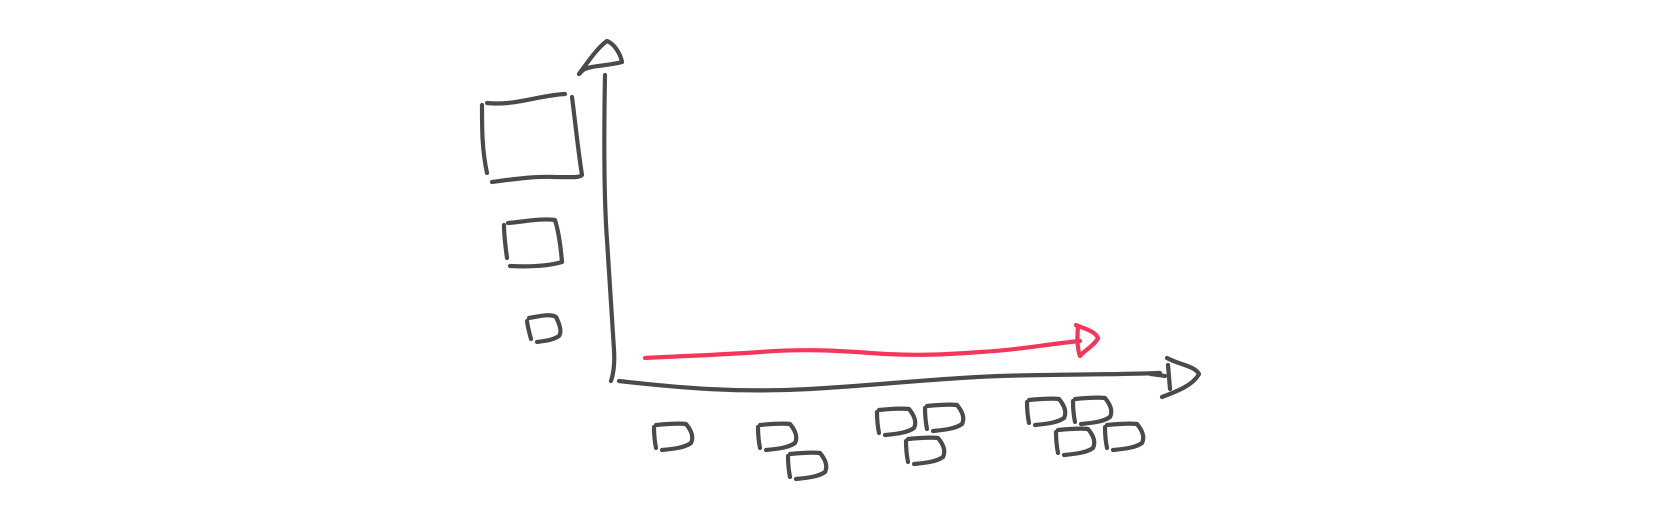 This screenshot has height=522, width=1680. Describe the element at coordinates (892, 381) in the screenshot. I see `x-axis-line` at that location.